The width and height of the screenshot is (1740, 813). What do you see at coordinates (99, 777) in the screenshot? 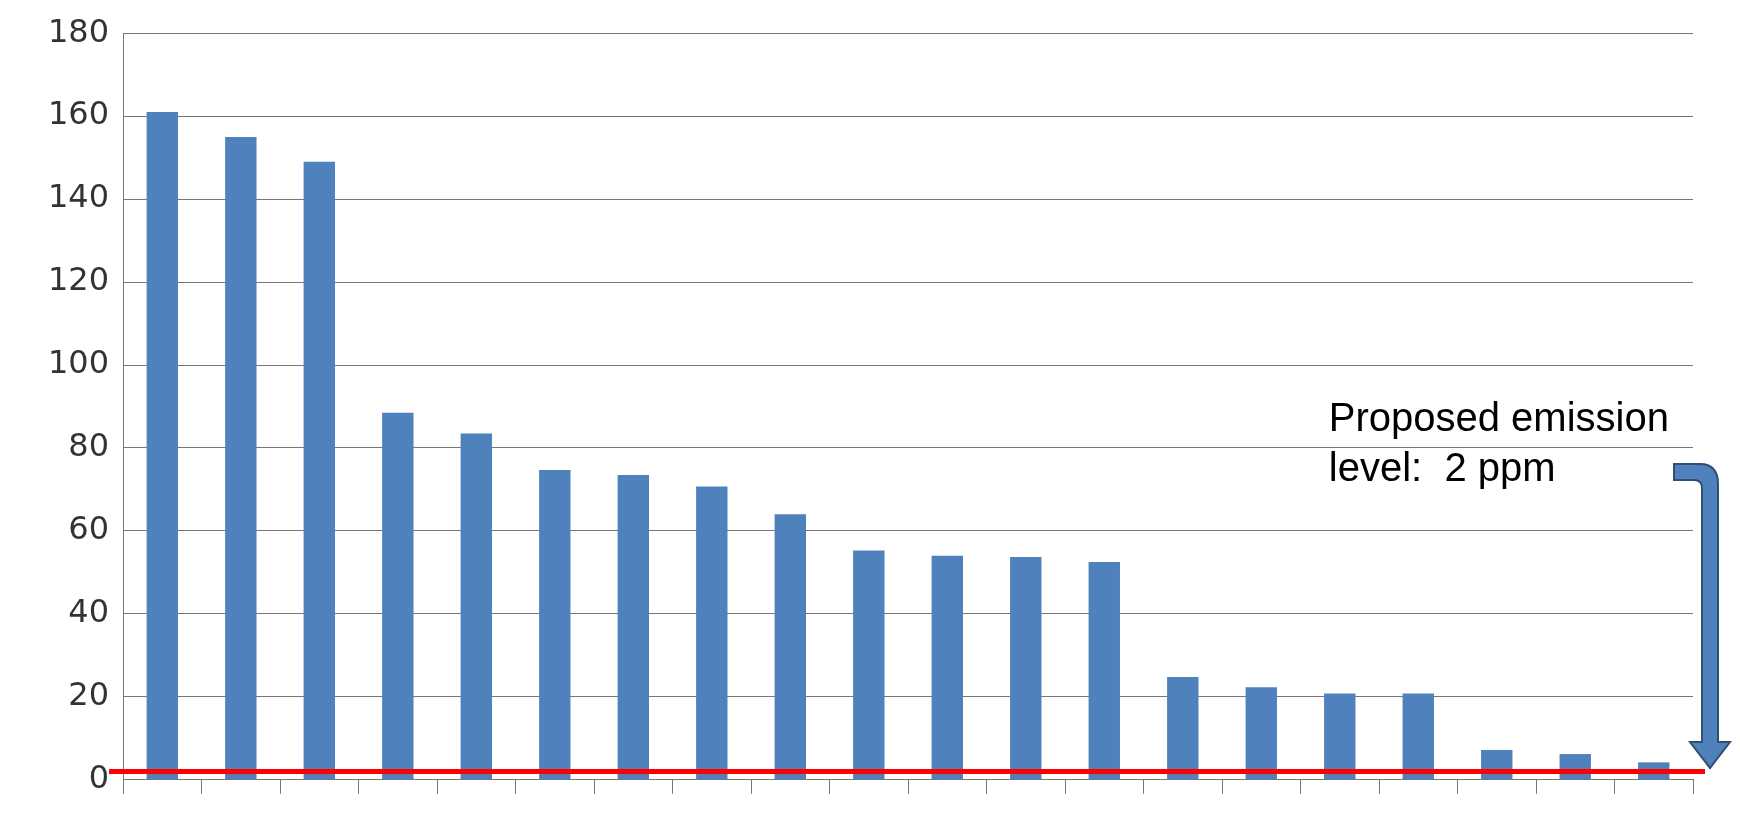
I see `y-tick-label: 0` at bounding box center [99, 777].